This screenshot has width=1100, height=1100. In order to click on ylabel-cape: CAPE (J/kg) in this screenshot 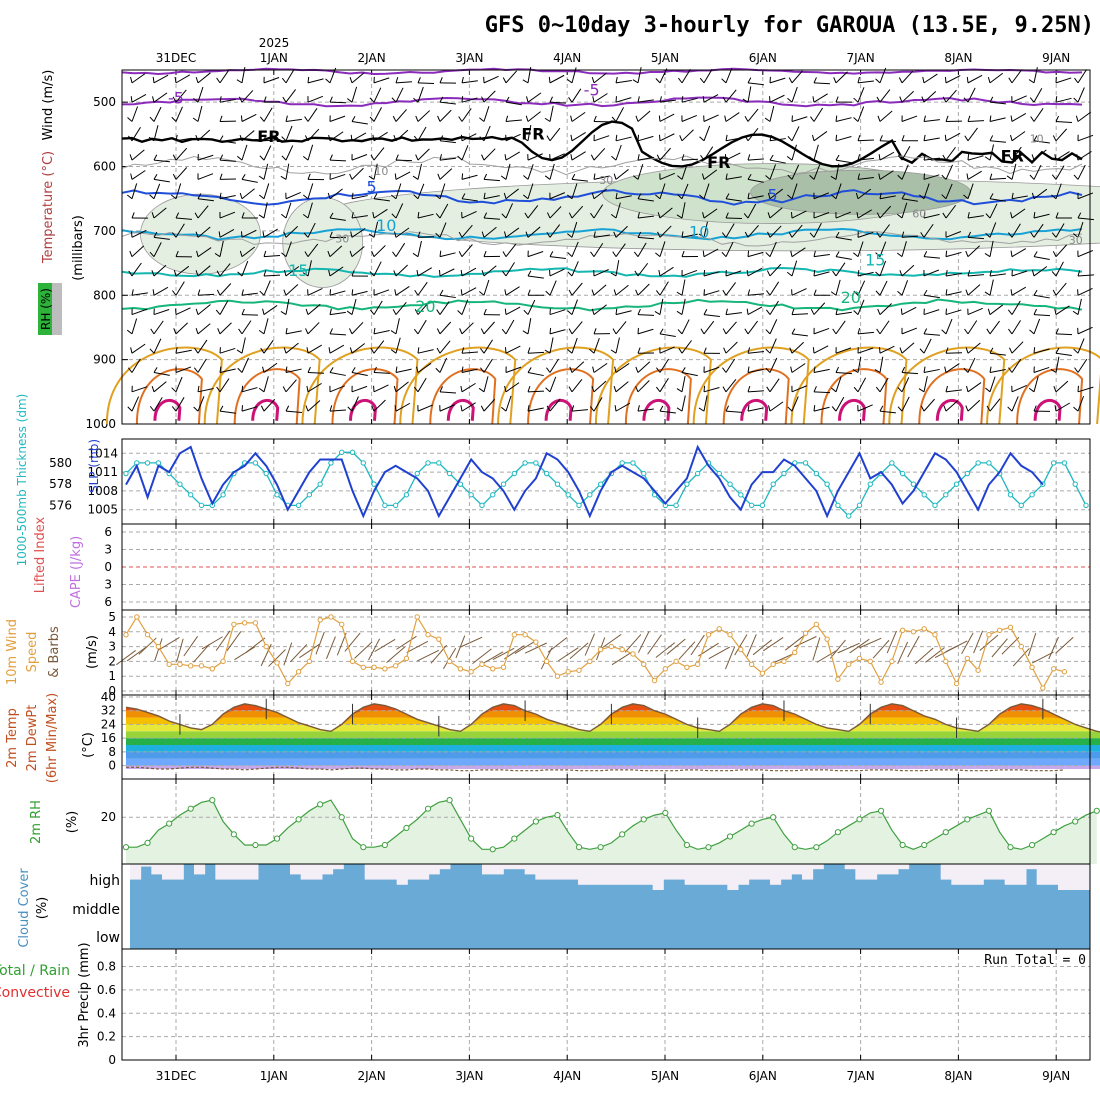, I will do `click(76, 572)`.